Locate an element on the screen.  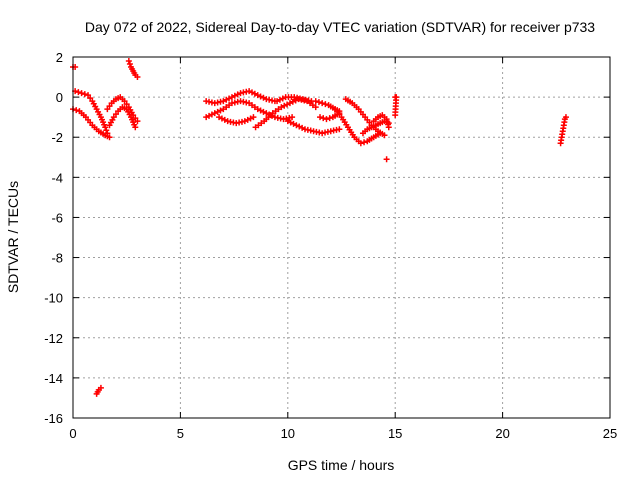
x-tick-label: 15 is located at coordinates (395, 433).